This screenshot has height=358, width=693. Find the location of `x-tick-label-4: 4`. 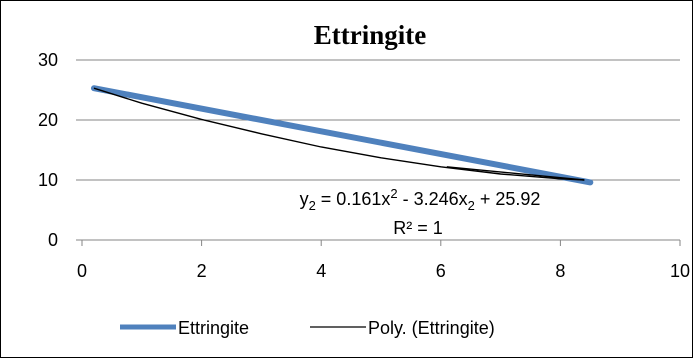

x-tick-label-4: 4 is located at coordinates (321, 271).